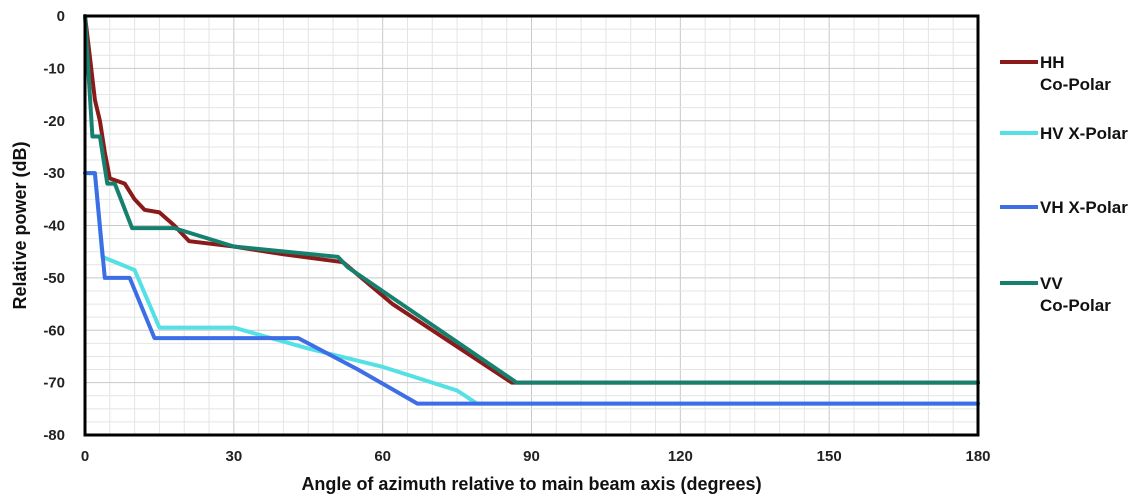  What do you see at coordinates (54, 68) in the screenshot?
I see `y-tick-label: -10` at bounding box center [54, 68].